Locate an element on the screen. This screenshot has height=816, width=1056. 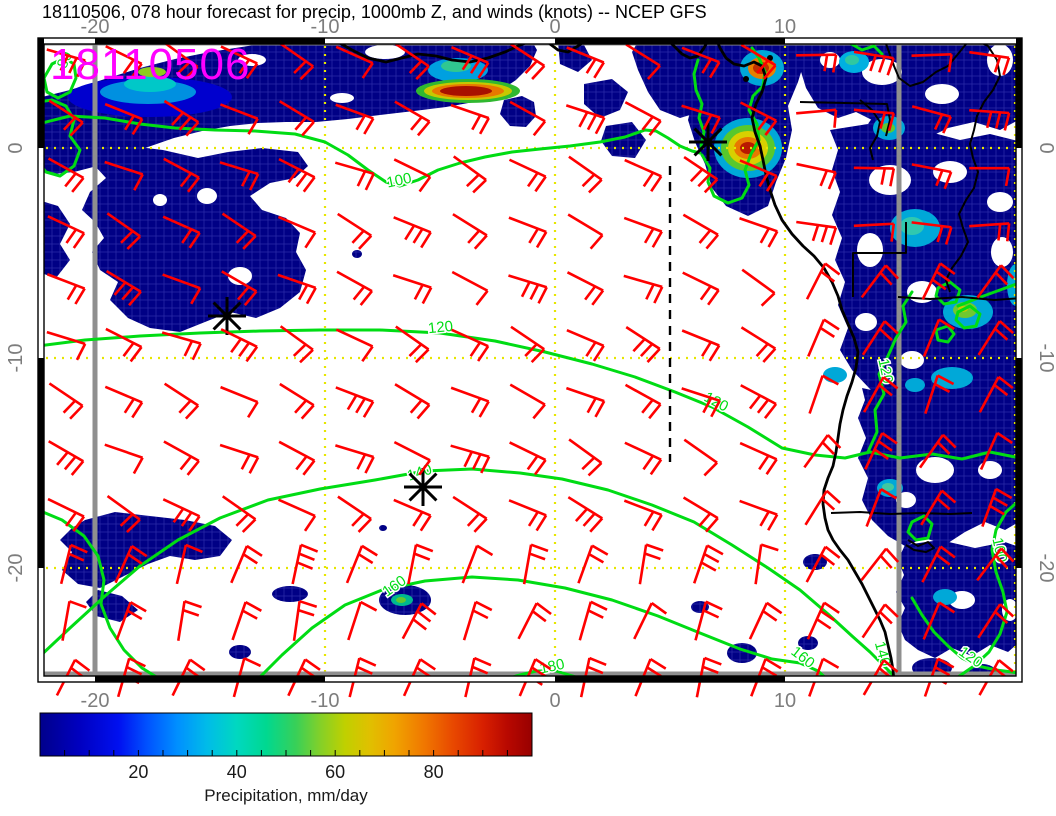
colorbar-tick-label: 80 is located at coordinates (434, 772).